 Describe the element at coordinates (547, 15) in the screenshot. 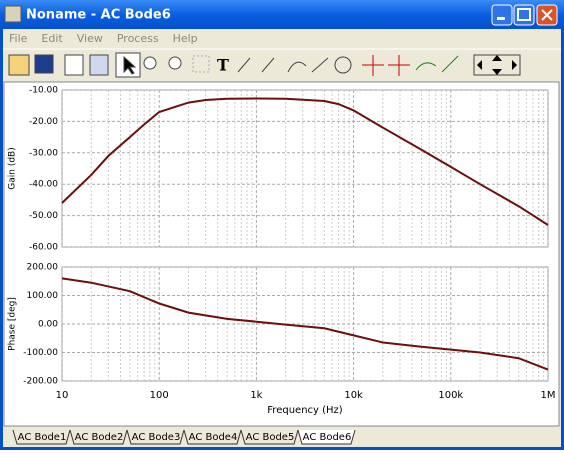

I see `close-icon` at that location.